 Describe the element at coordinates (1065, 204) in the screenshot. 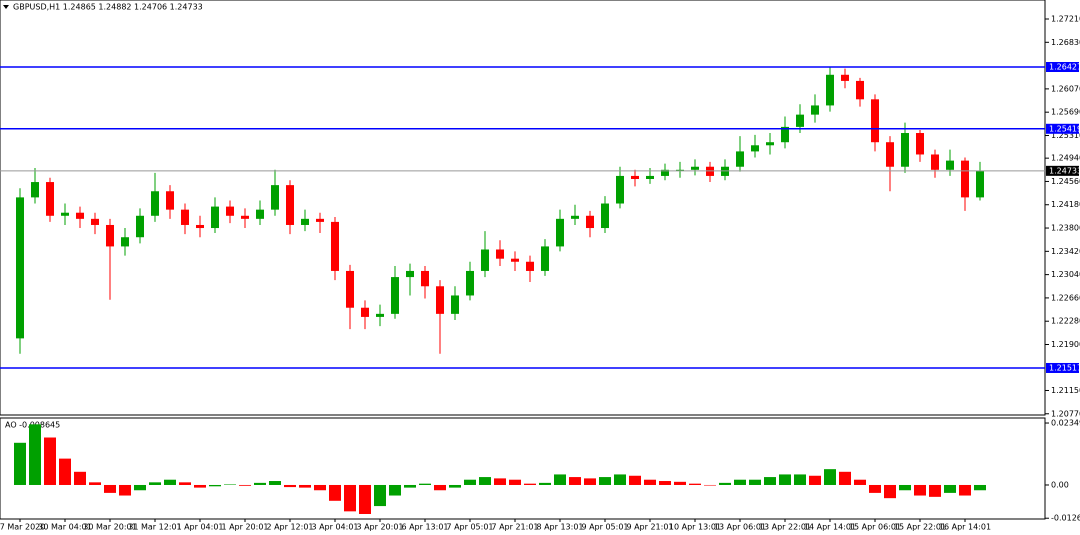

I see `y-tick-label: 1.24180` at that location.